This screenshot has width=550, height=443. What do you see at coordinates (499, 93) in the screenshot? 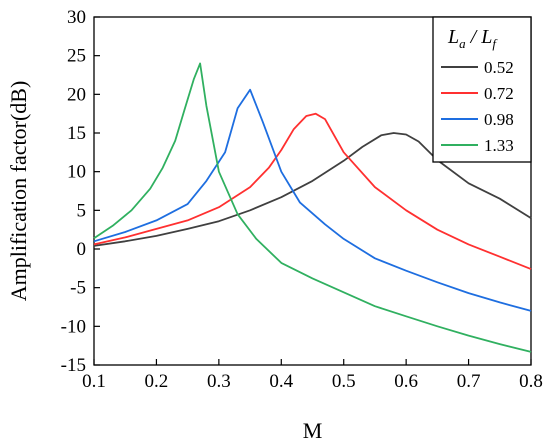
I see `legend-label-0.72: 0.72` at bounding box center [499, 93].